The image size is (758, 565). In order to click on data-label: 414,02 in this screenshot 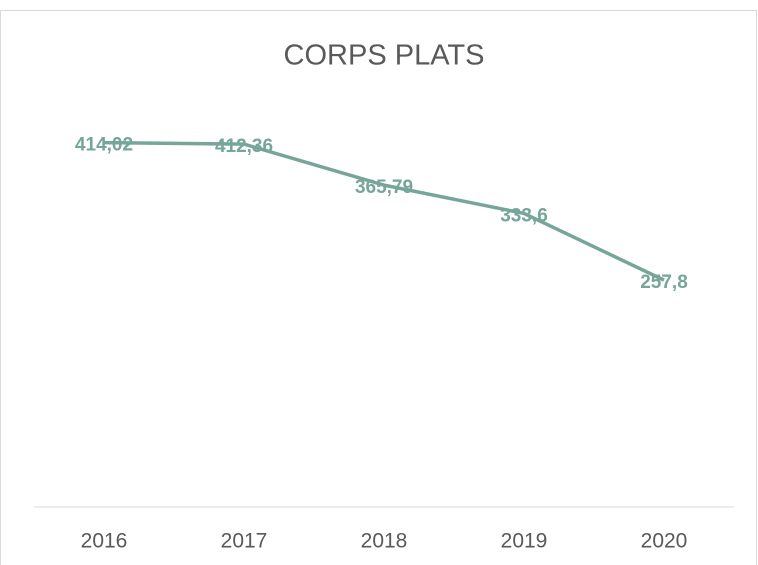, I will do `click(104, 145)`.